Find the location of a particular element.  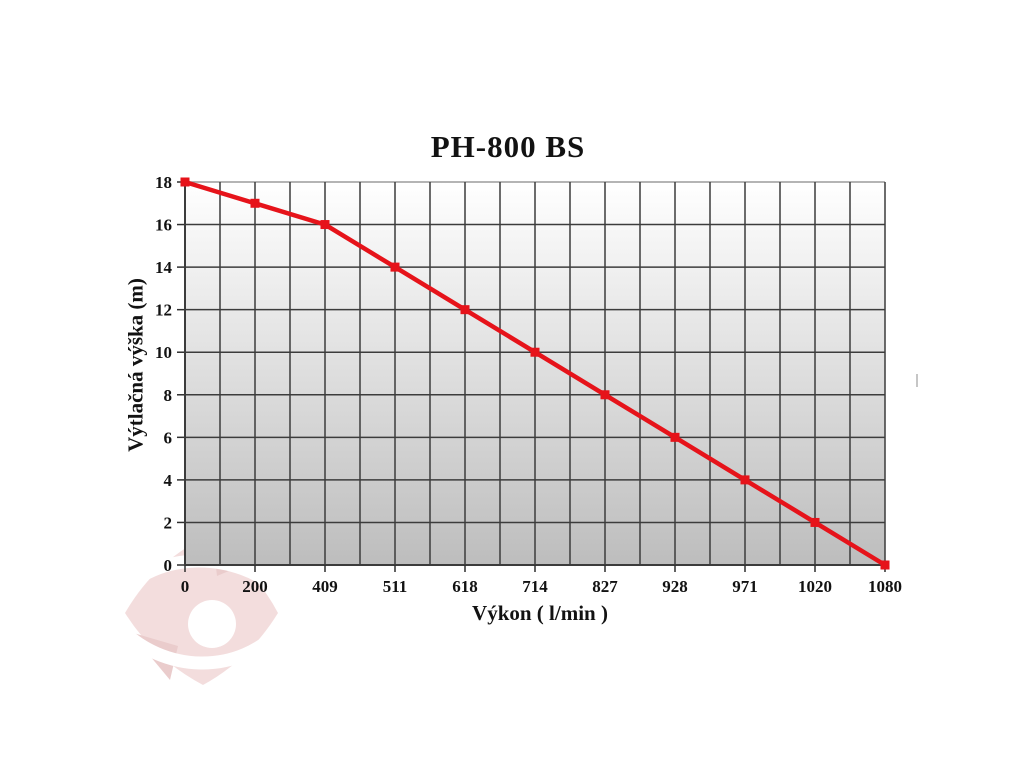

y-tick-label: 16 is located at coordinates (163, 225).